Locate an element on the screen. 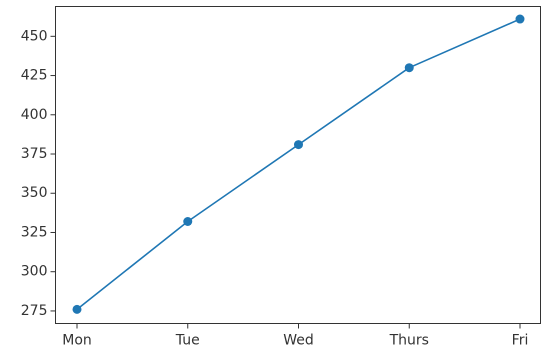 The height and width of the screenshot is (353, 552). y-tick-label-375: 375 is located at coordinates (34, 154).